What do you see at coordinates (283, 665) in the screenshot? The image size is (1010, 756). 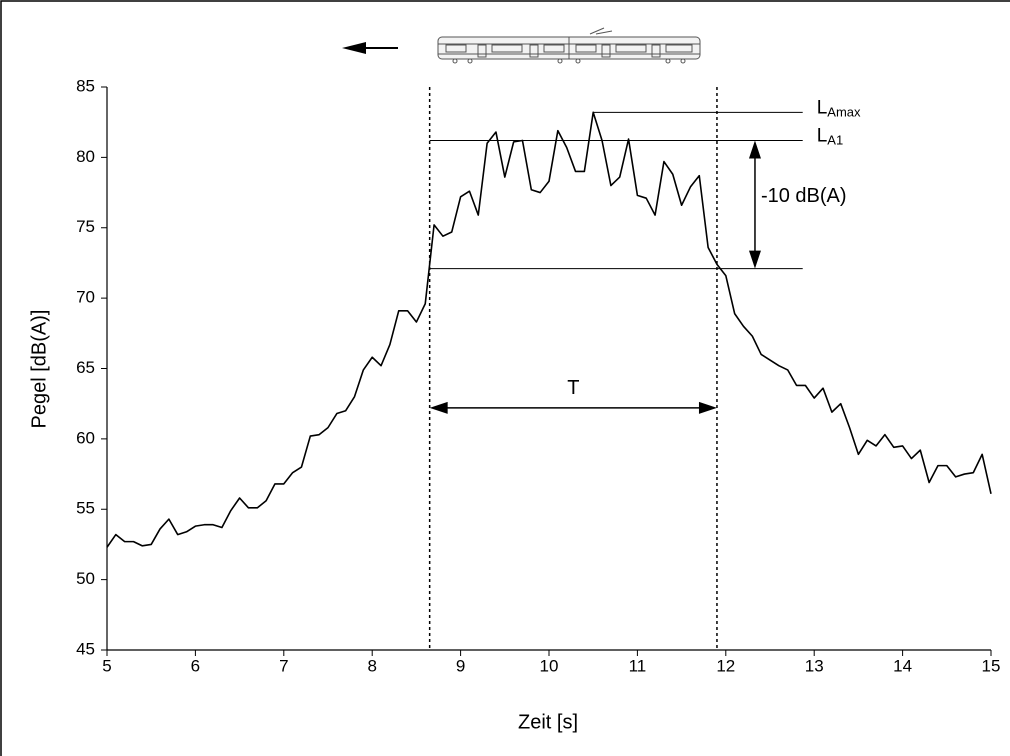 I see `x-tick-label: 7` at bounding box center [283, 665].